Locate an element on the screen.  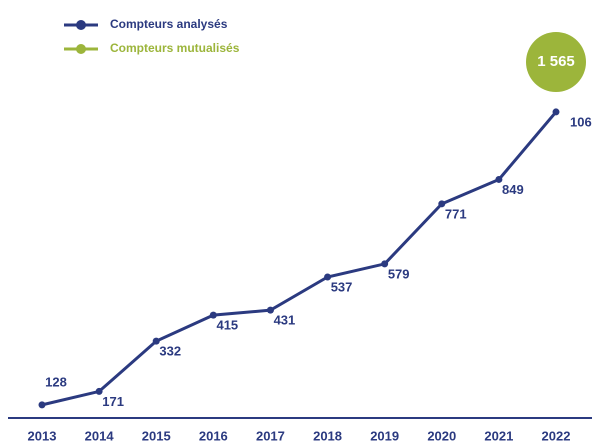
x-tick-label: 2019 is located at coordinates (384, 435).